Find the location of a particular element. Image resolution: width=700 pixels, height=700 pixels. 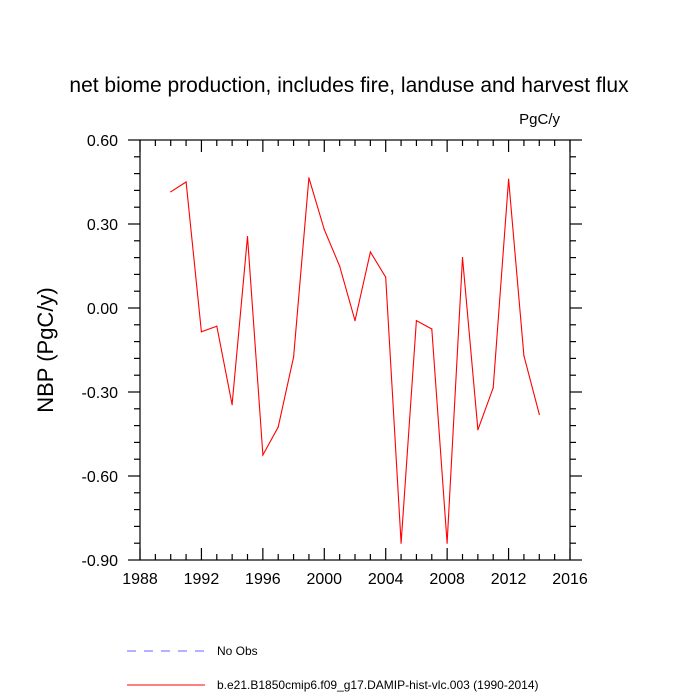

y-tick-label: -0.60 is located at coordinates (100, 477).